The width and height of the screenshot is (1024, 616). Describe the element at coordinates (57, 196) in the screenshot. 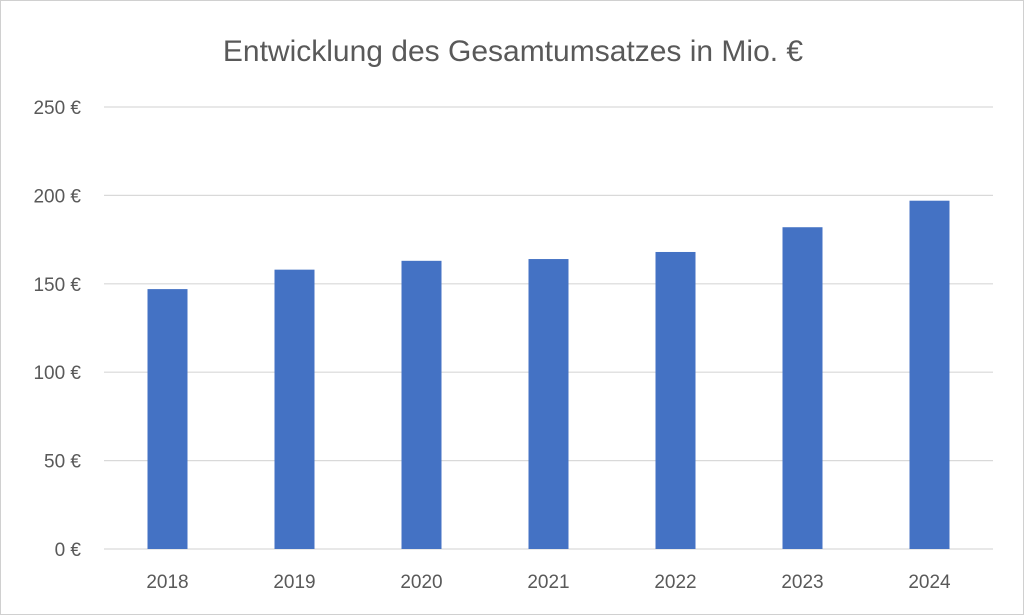

I see `y-tick-label: 200 €` at that location.